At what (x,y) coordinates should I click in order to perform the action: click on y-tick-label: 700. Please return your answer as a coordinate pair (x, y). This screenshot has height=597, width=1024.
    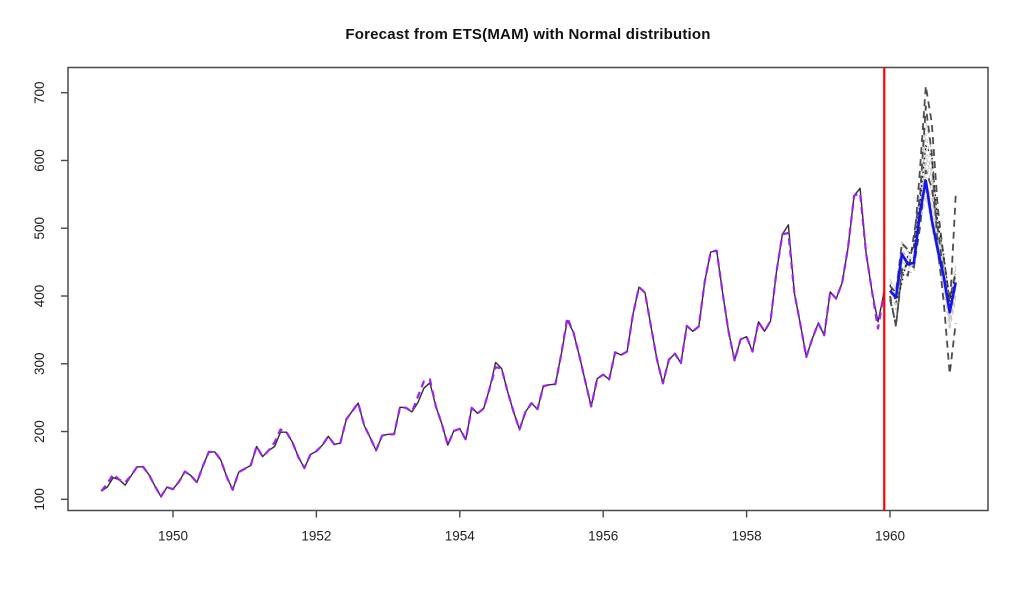
    Looking at the image, I should click on (39, 92).